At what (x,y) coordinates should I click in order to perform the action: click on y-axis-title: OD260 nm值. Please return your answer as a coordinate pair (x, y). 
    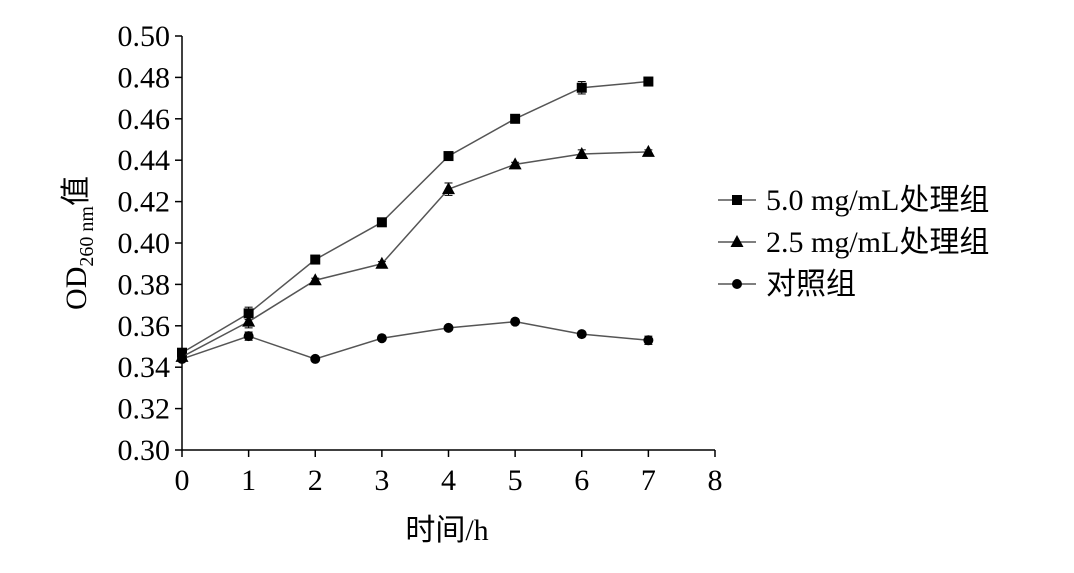
    Looking at the image, I should click on (79, 243).